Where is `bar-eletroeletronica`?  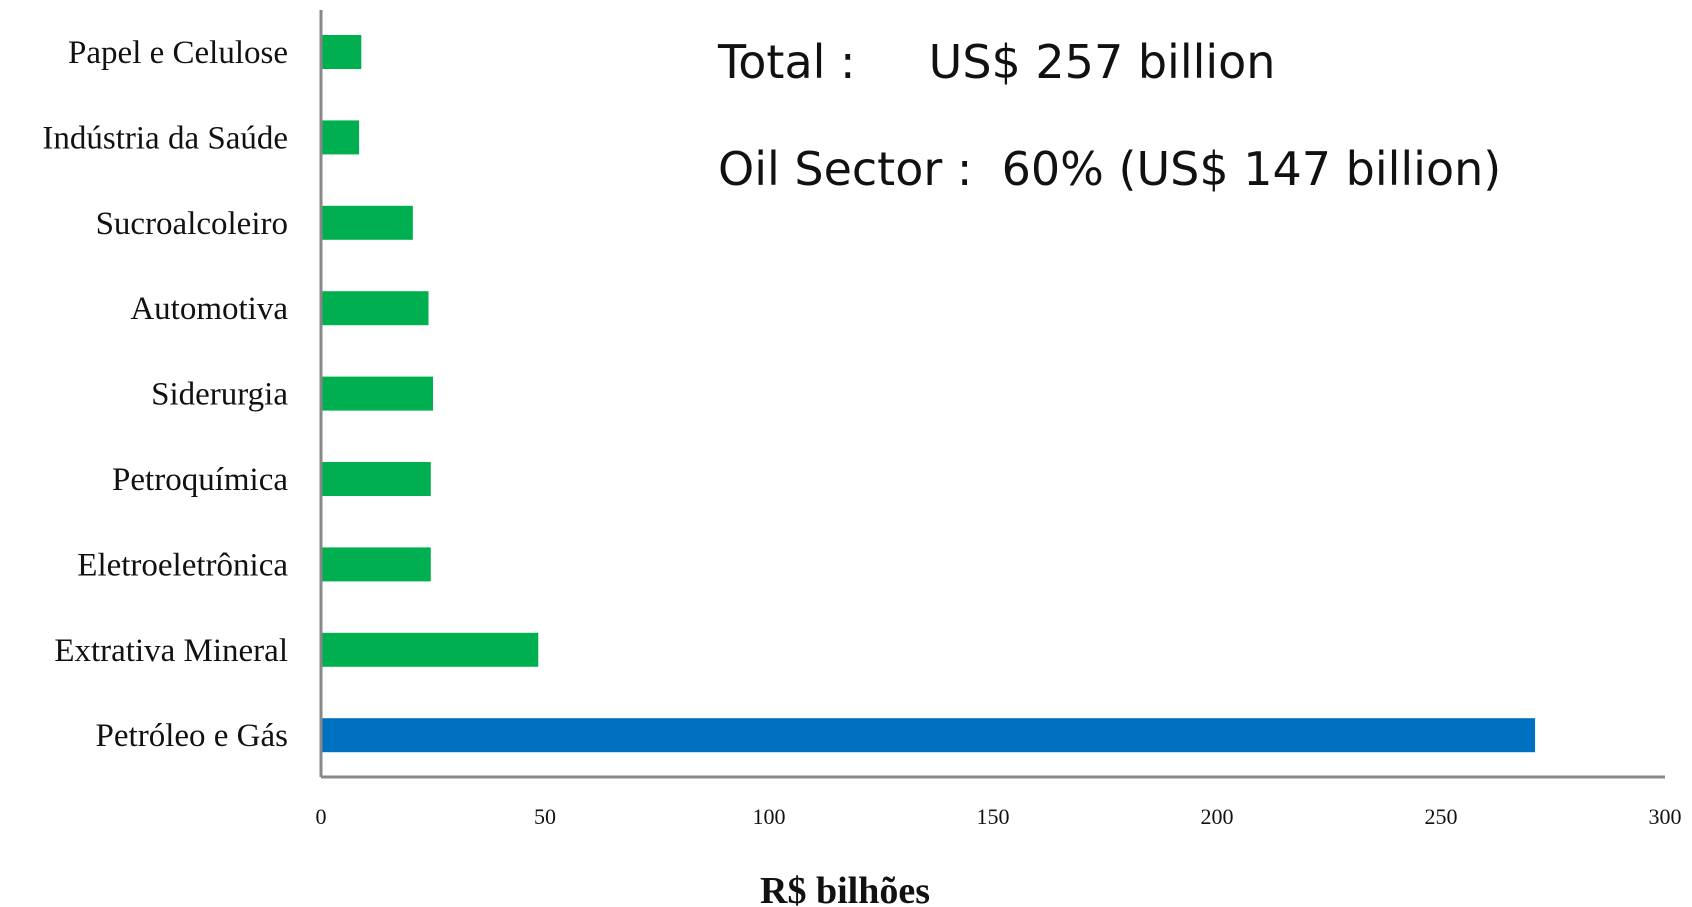
bar-eletroeletronica is located at coordinates (376, 564).